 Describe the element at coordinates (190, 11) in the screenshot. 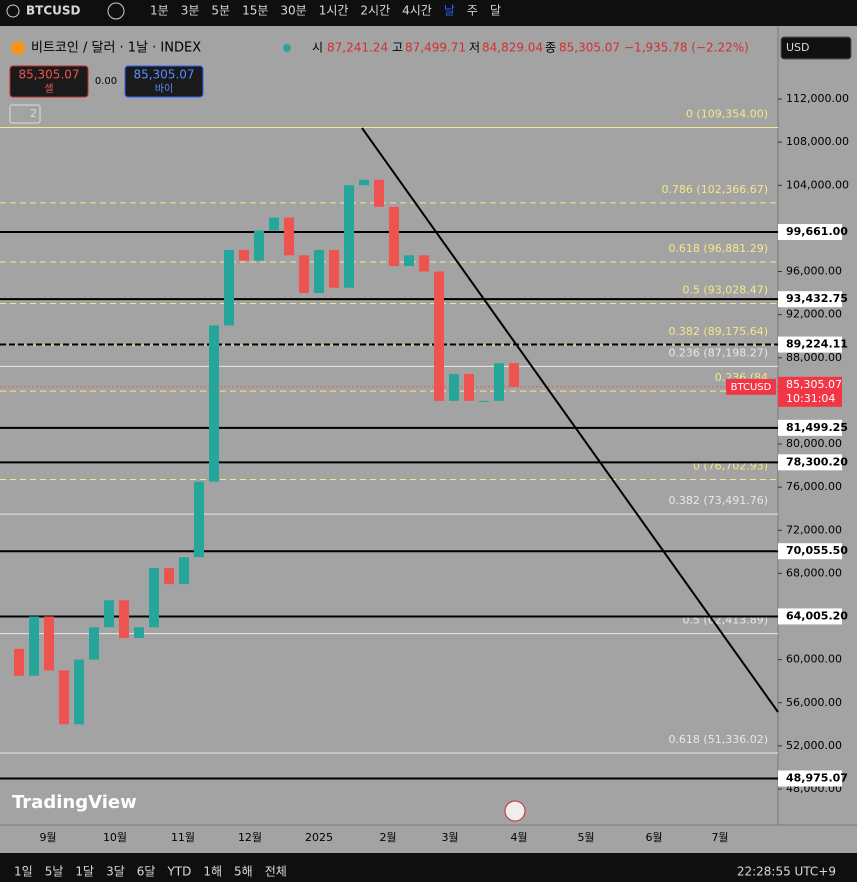

I see `interval: 3분` at that location.